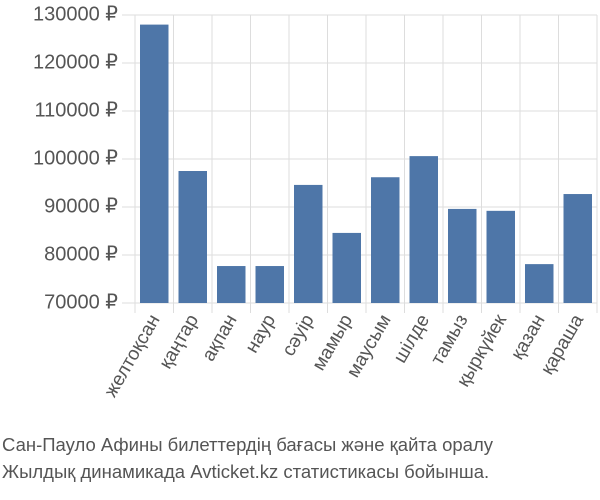 This screenshot has width=600, height=500. What do you see at coordinates (81, 302) in the screenshot?
I see `y-tick-label: 70000 ₽` at bounding box center [81, 302].